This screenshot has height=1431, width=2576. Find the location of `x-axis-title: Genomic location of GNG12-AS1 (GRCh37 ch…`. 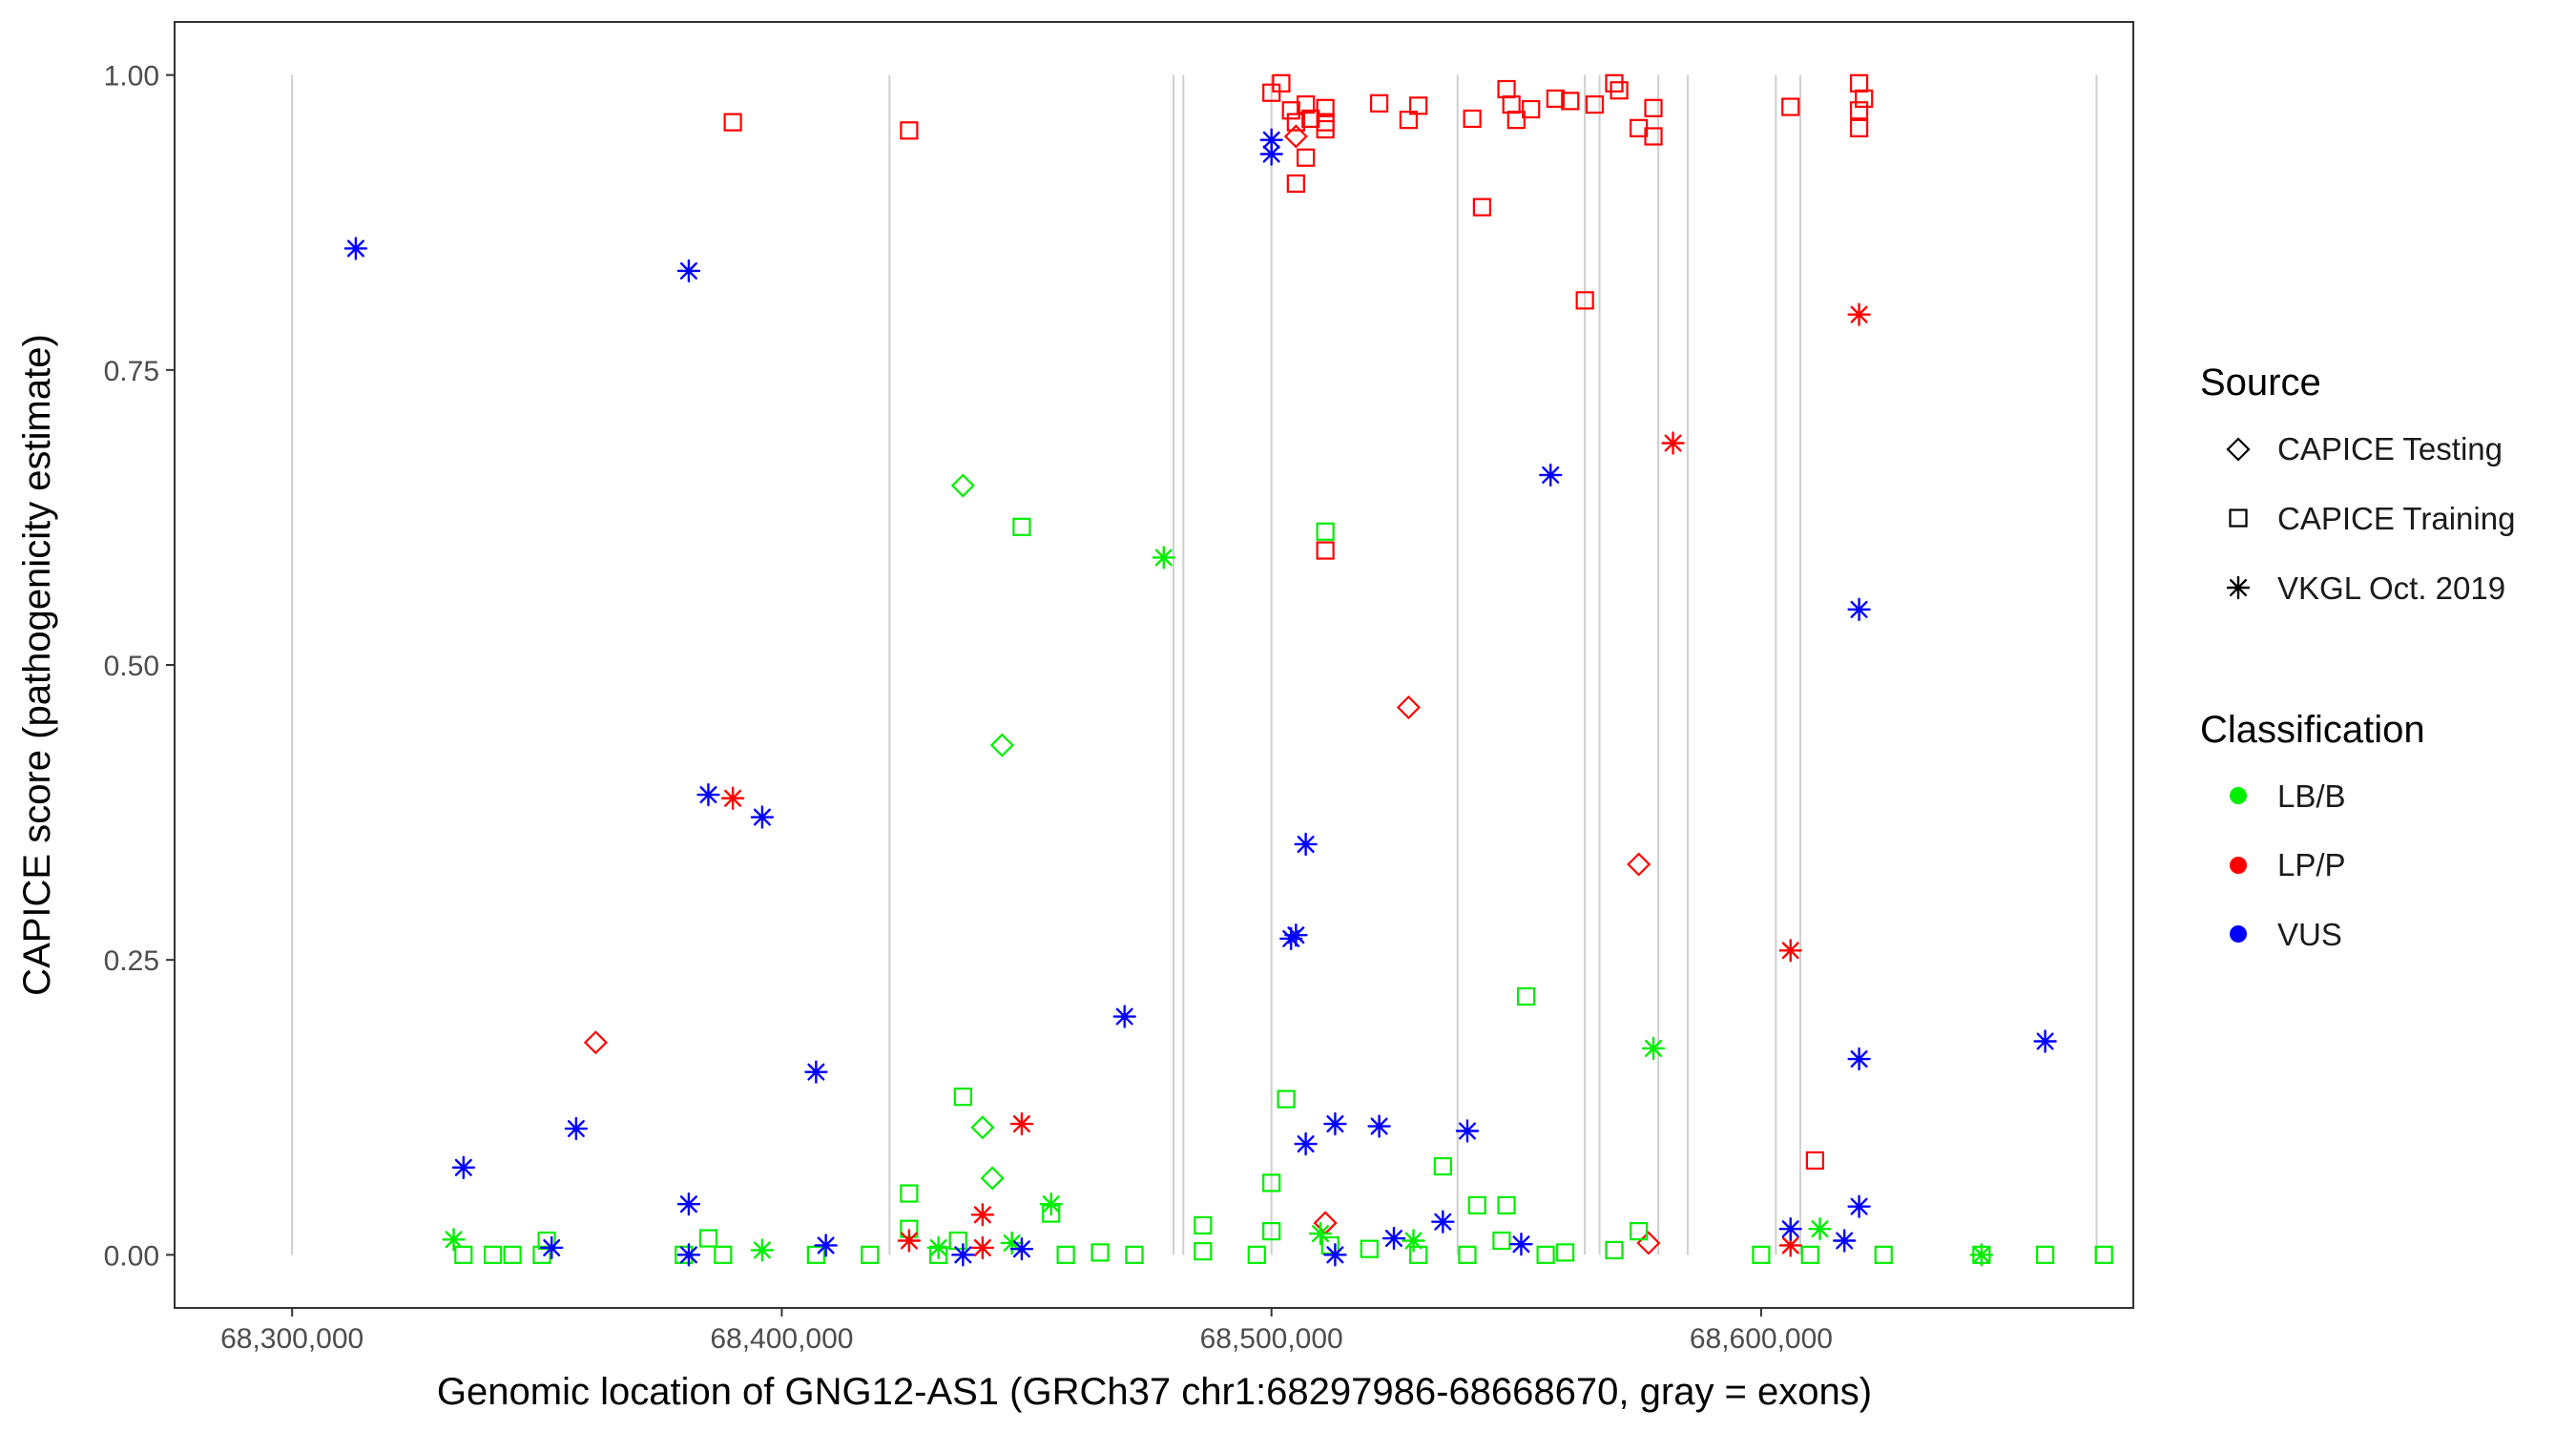

x-axis-title: Genomic location of GNG12-AS1 (GRCh37 ch… is located at coordinates (1154, 1392).